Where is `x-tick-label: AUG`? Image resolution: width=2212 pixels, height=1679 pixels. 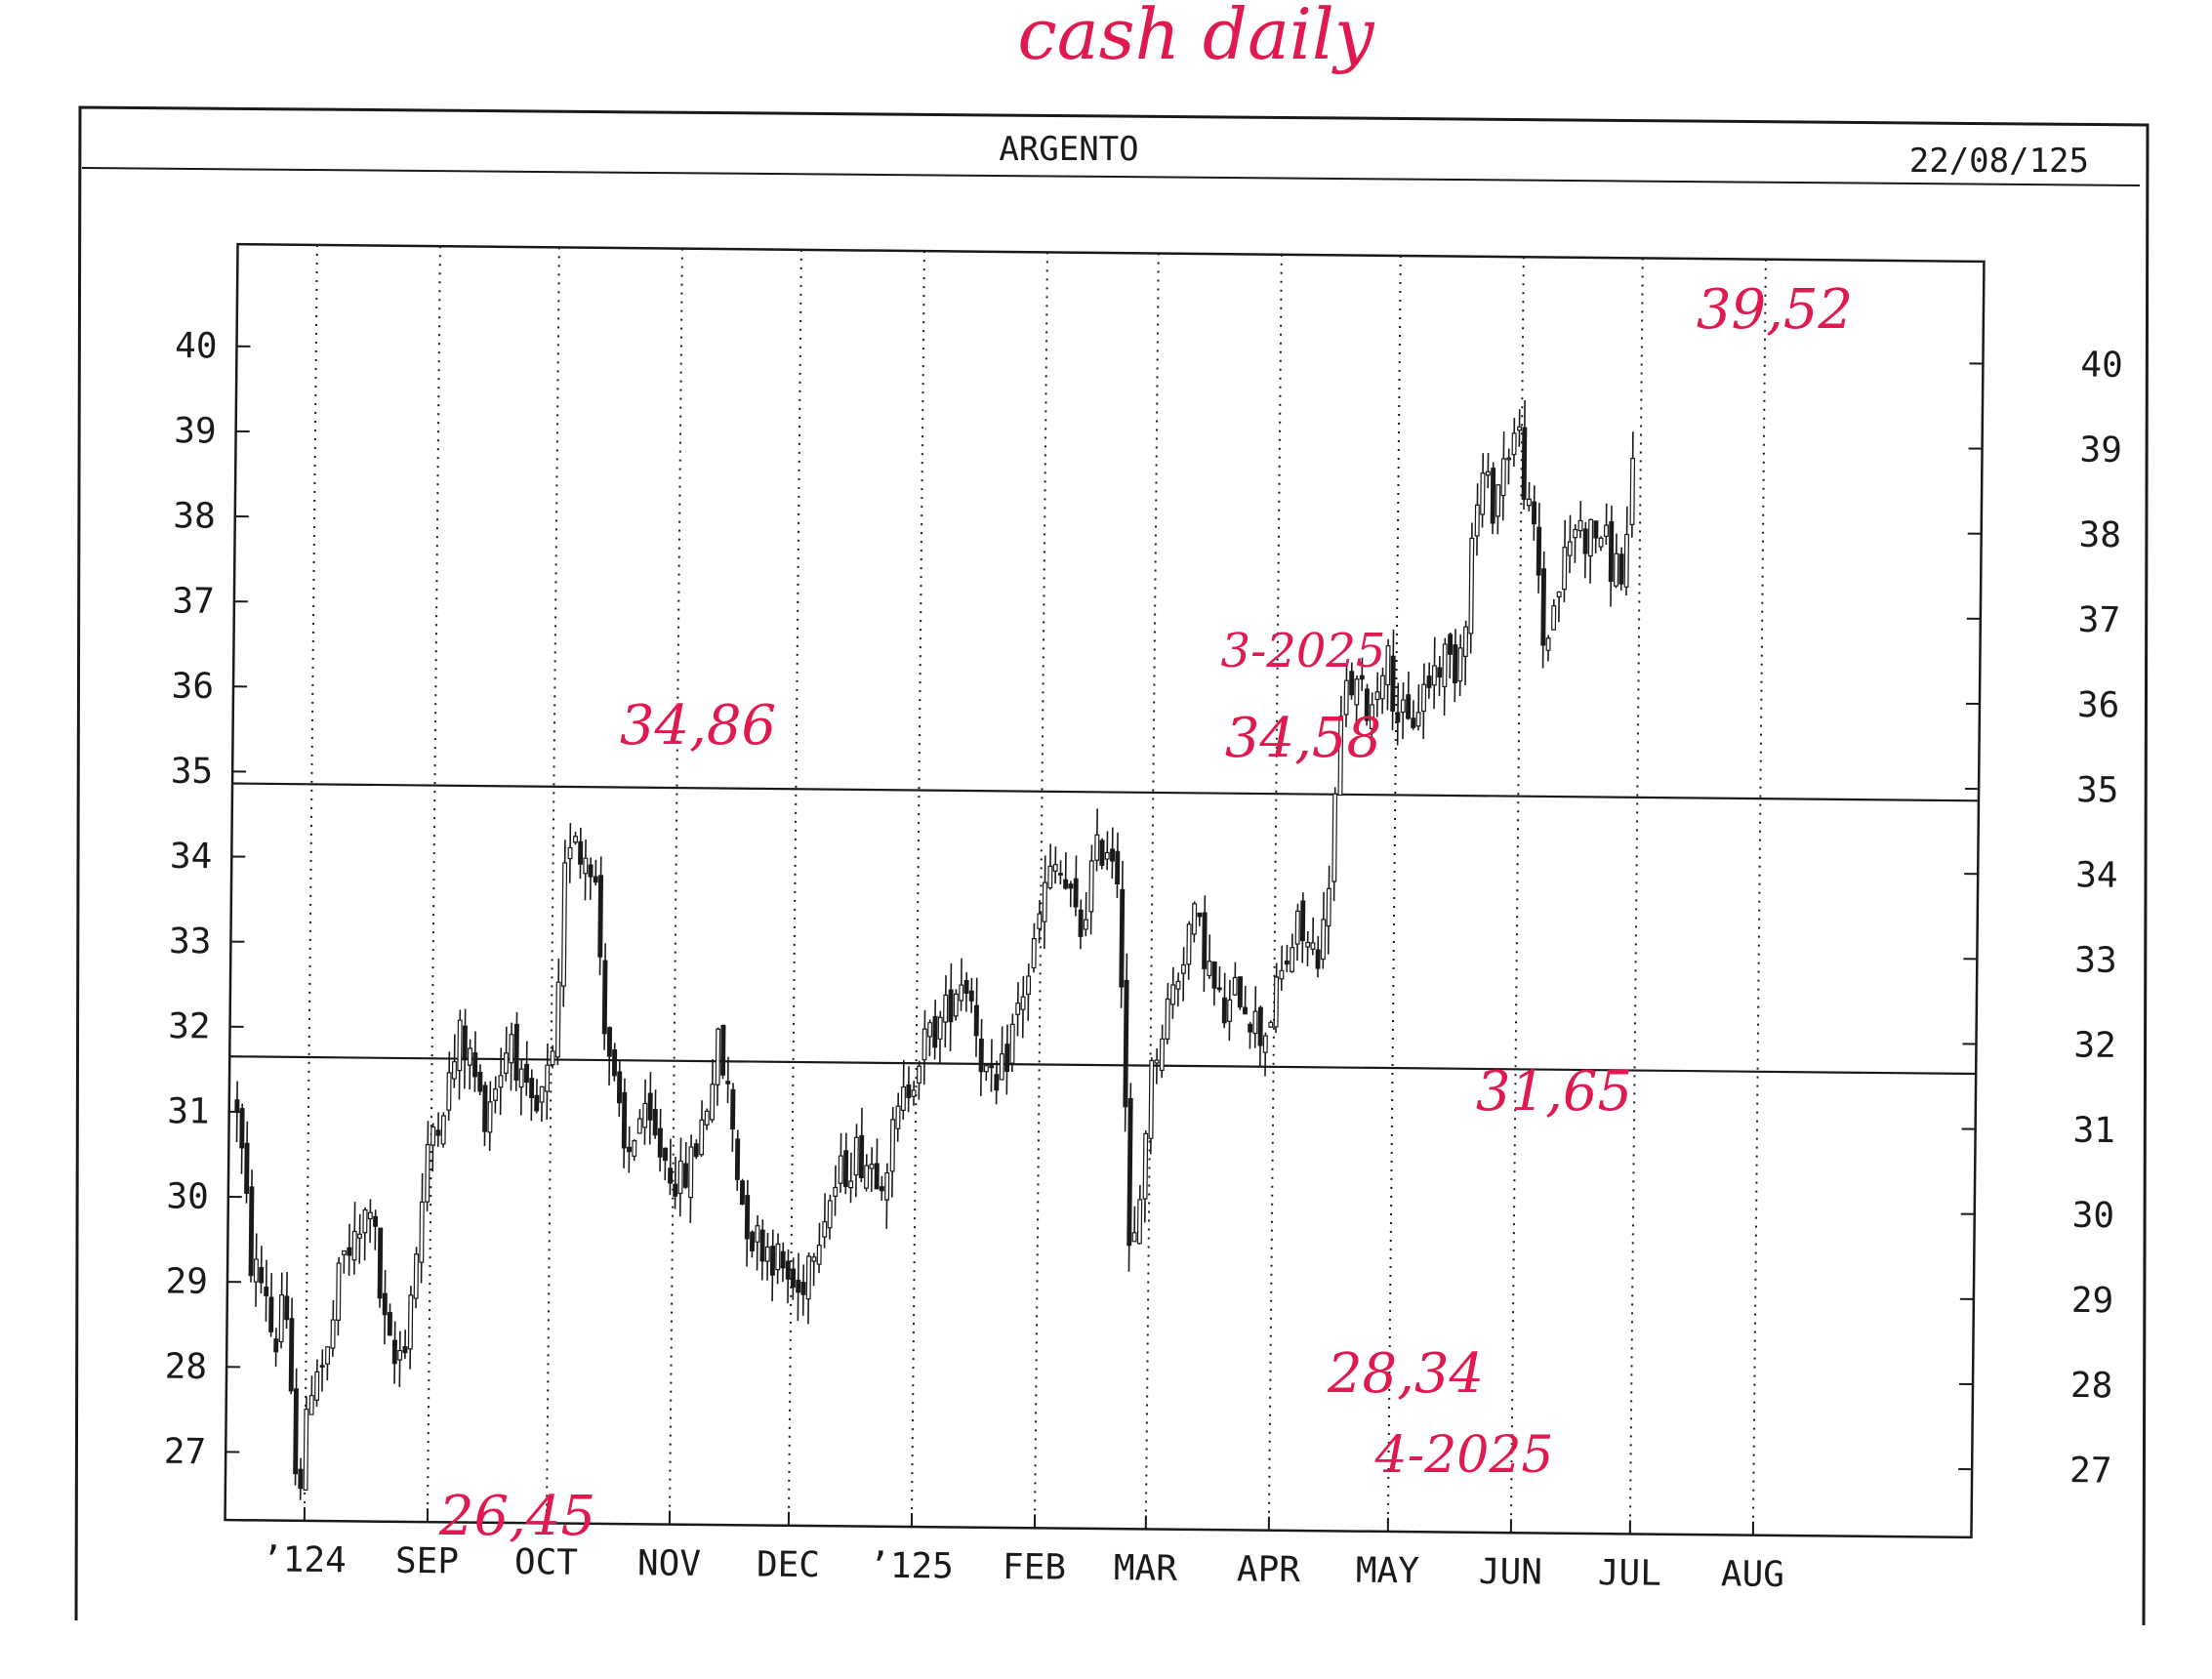 x-tick-label: AUG is located at coordinates (1752, 1574).